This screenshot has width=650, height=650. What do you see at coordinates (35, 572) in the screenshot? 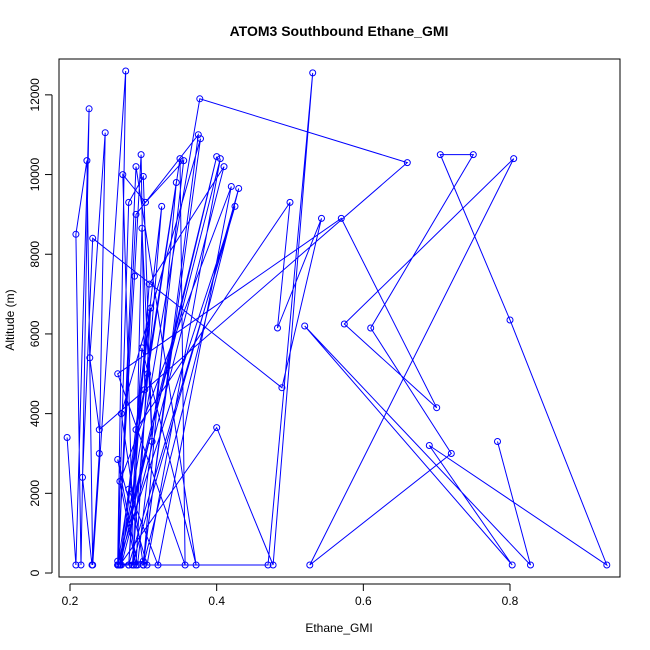
I see `y-tick-label: 0` at bounding box center [35, 572].